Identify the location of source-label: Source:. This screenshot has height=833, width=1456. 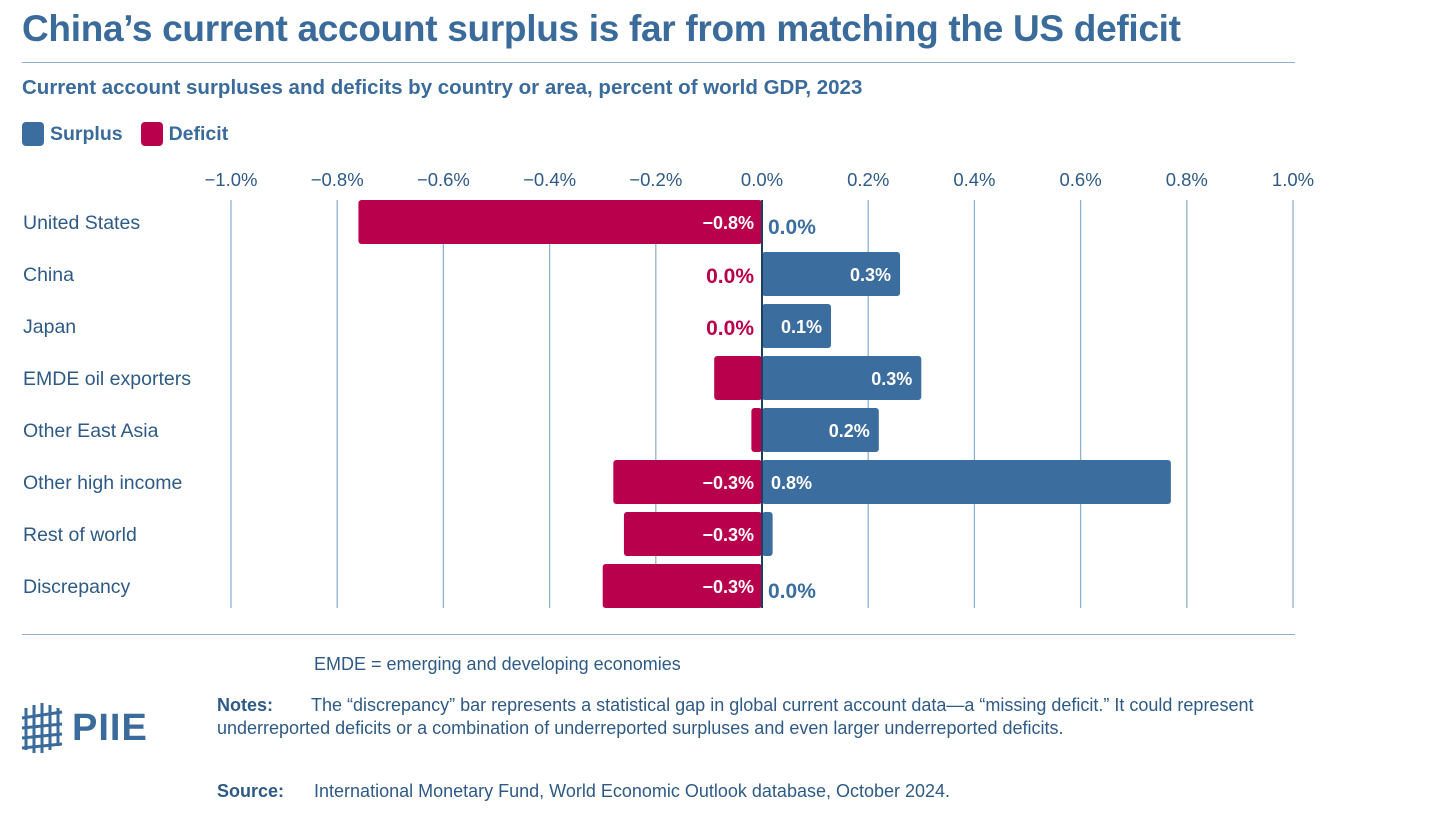
(251, 791).